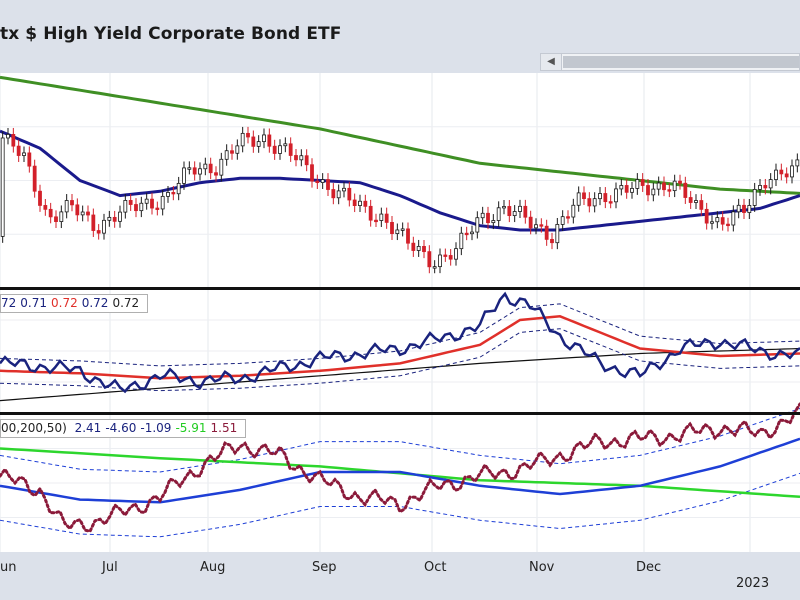 Image resolution: width=800 pixels, height=600 pixels. I want to click on x-axis: 2023 un Jul Aug Sep Oct Nov Dec, so click(400, 576).